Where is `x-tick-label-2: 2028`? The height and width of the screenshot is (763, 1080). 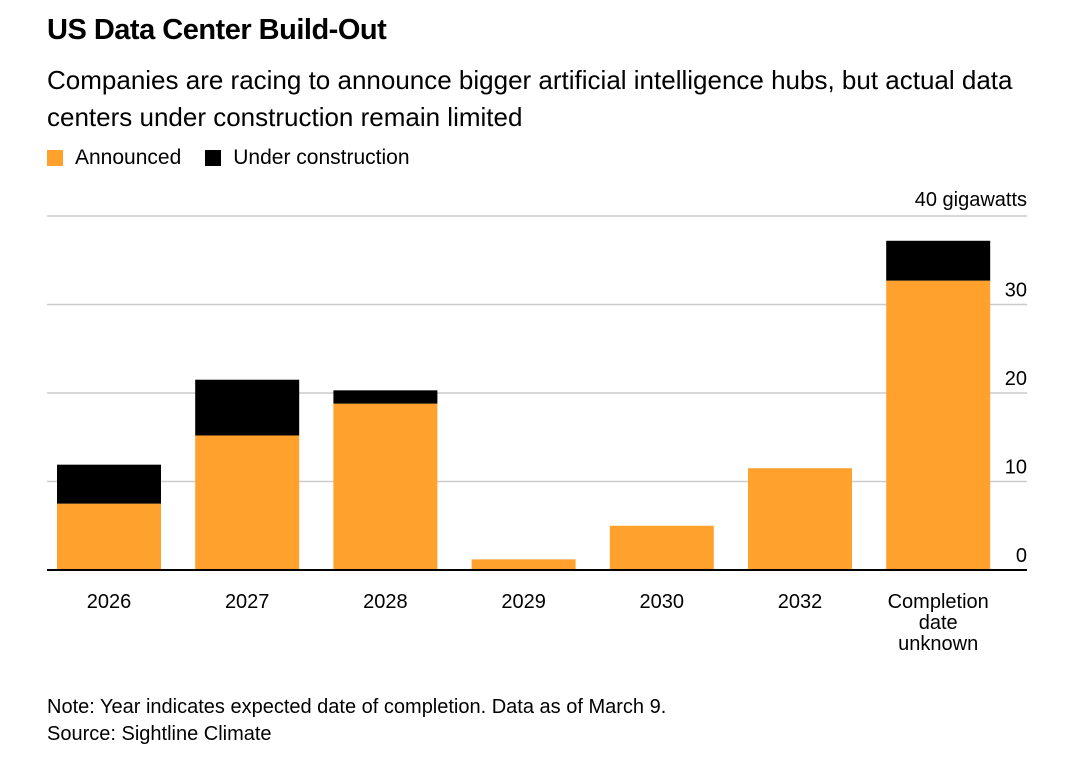 x-tick-label-2: 2028 is located at coordinates (385, 602).